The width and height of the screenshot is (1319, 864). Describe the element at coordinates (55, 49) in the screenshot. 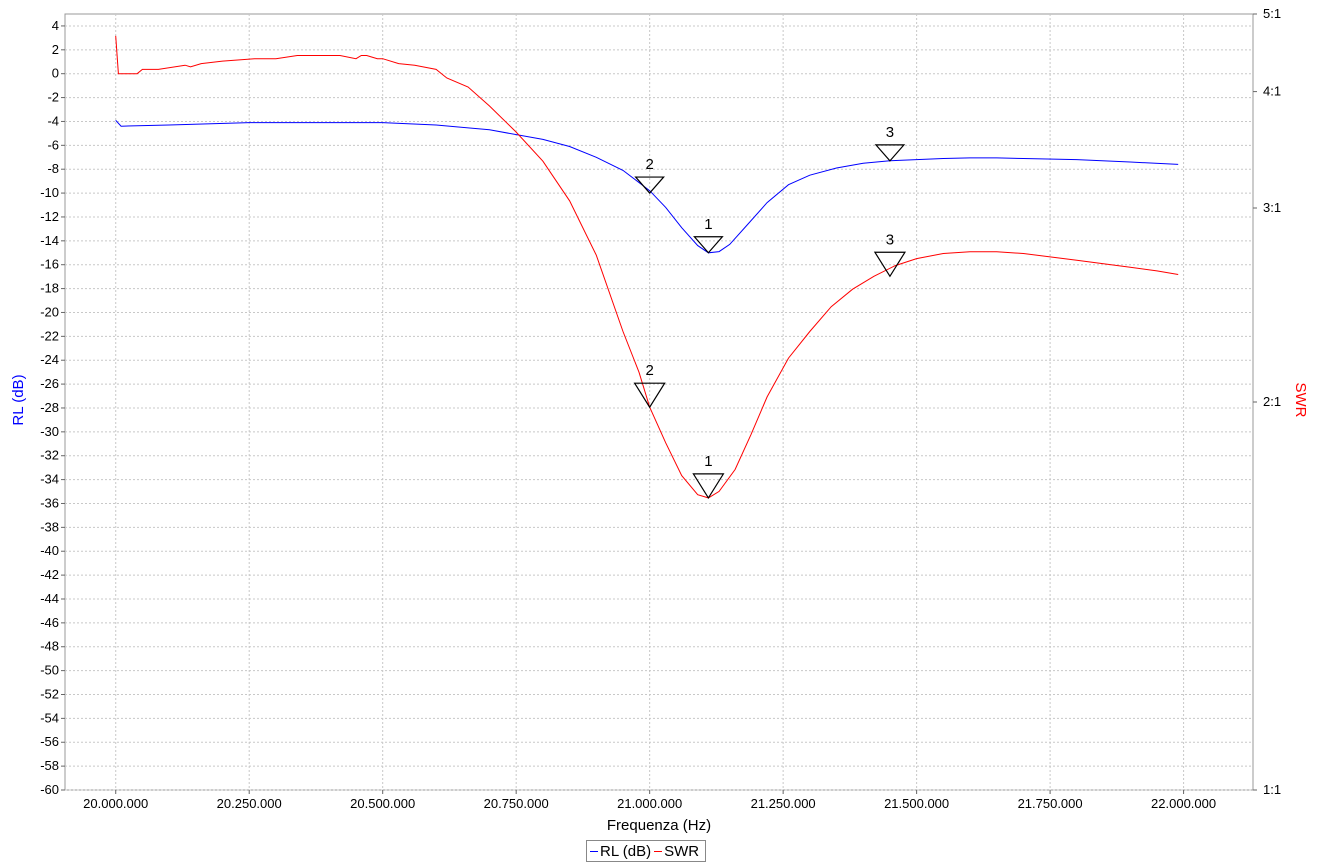

I see `y-left-tick-label: 2` at that location.